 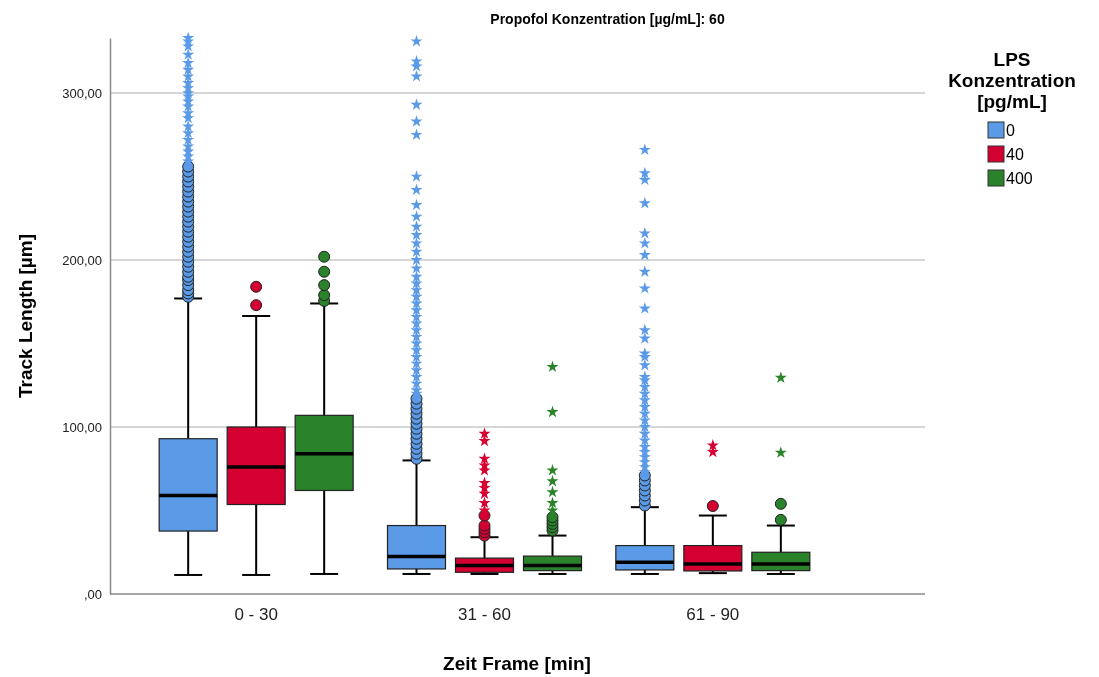 I want to click on x-tick-label: 31 - 60, so click(x=484, y=615).